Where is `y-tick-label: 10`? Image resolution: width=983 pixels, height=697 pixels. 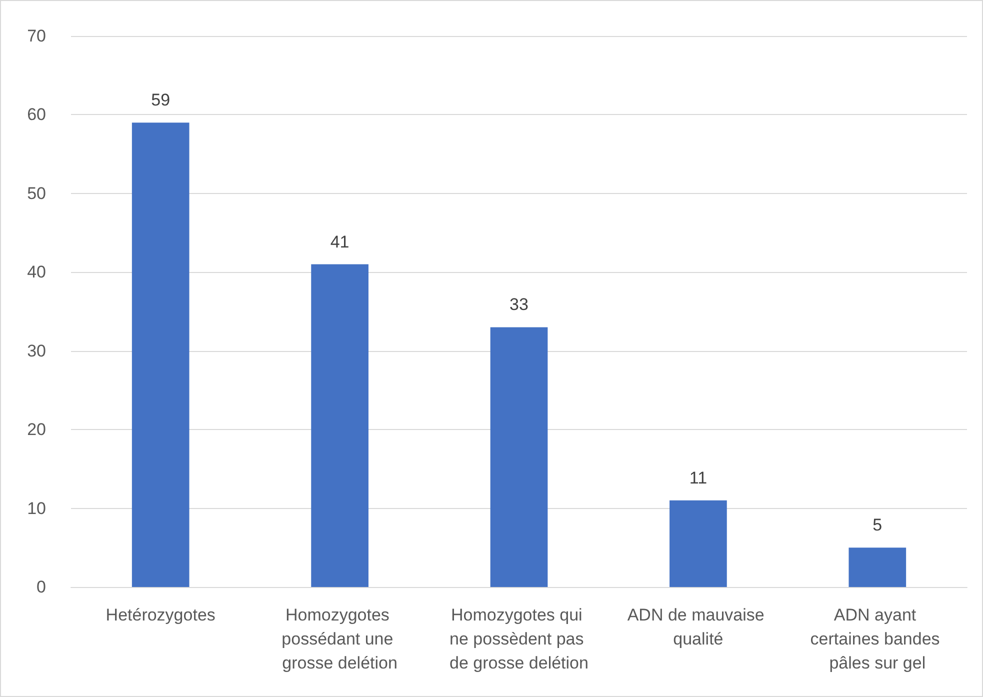
y-tick-label: 10 is located at coordinates (36, 508).